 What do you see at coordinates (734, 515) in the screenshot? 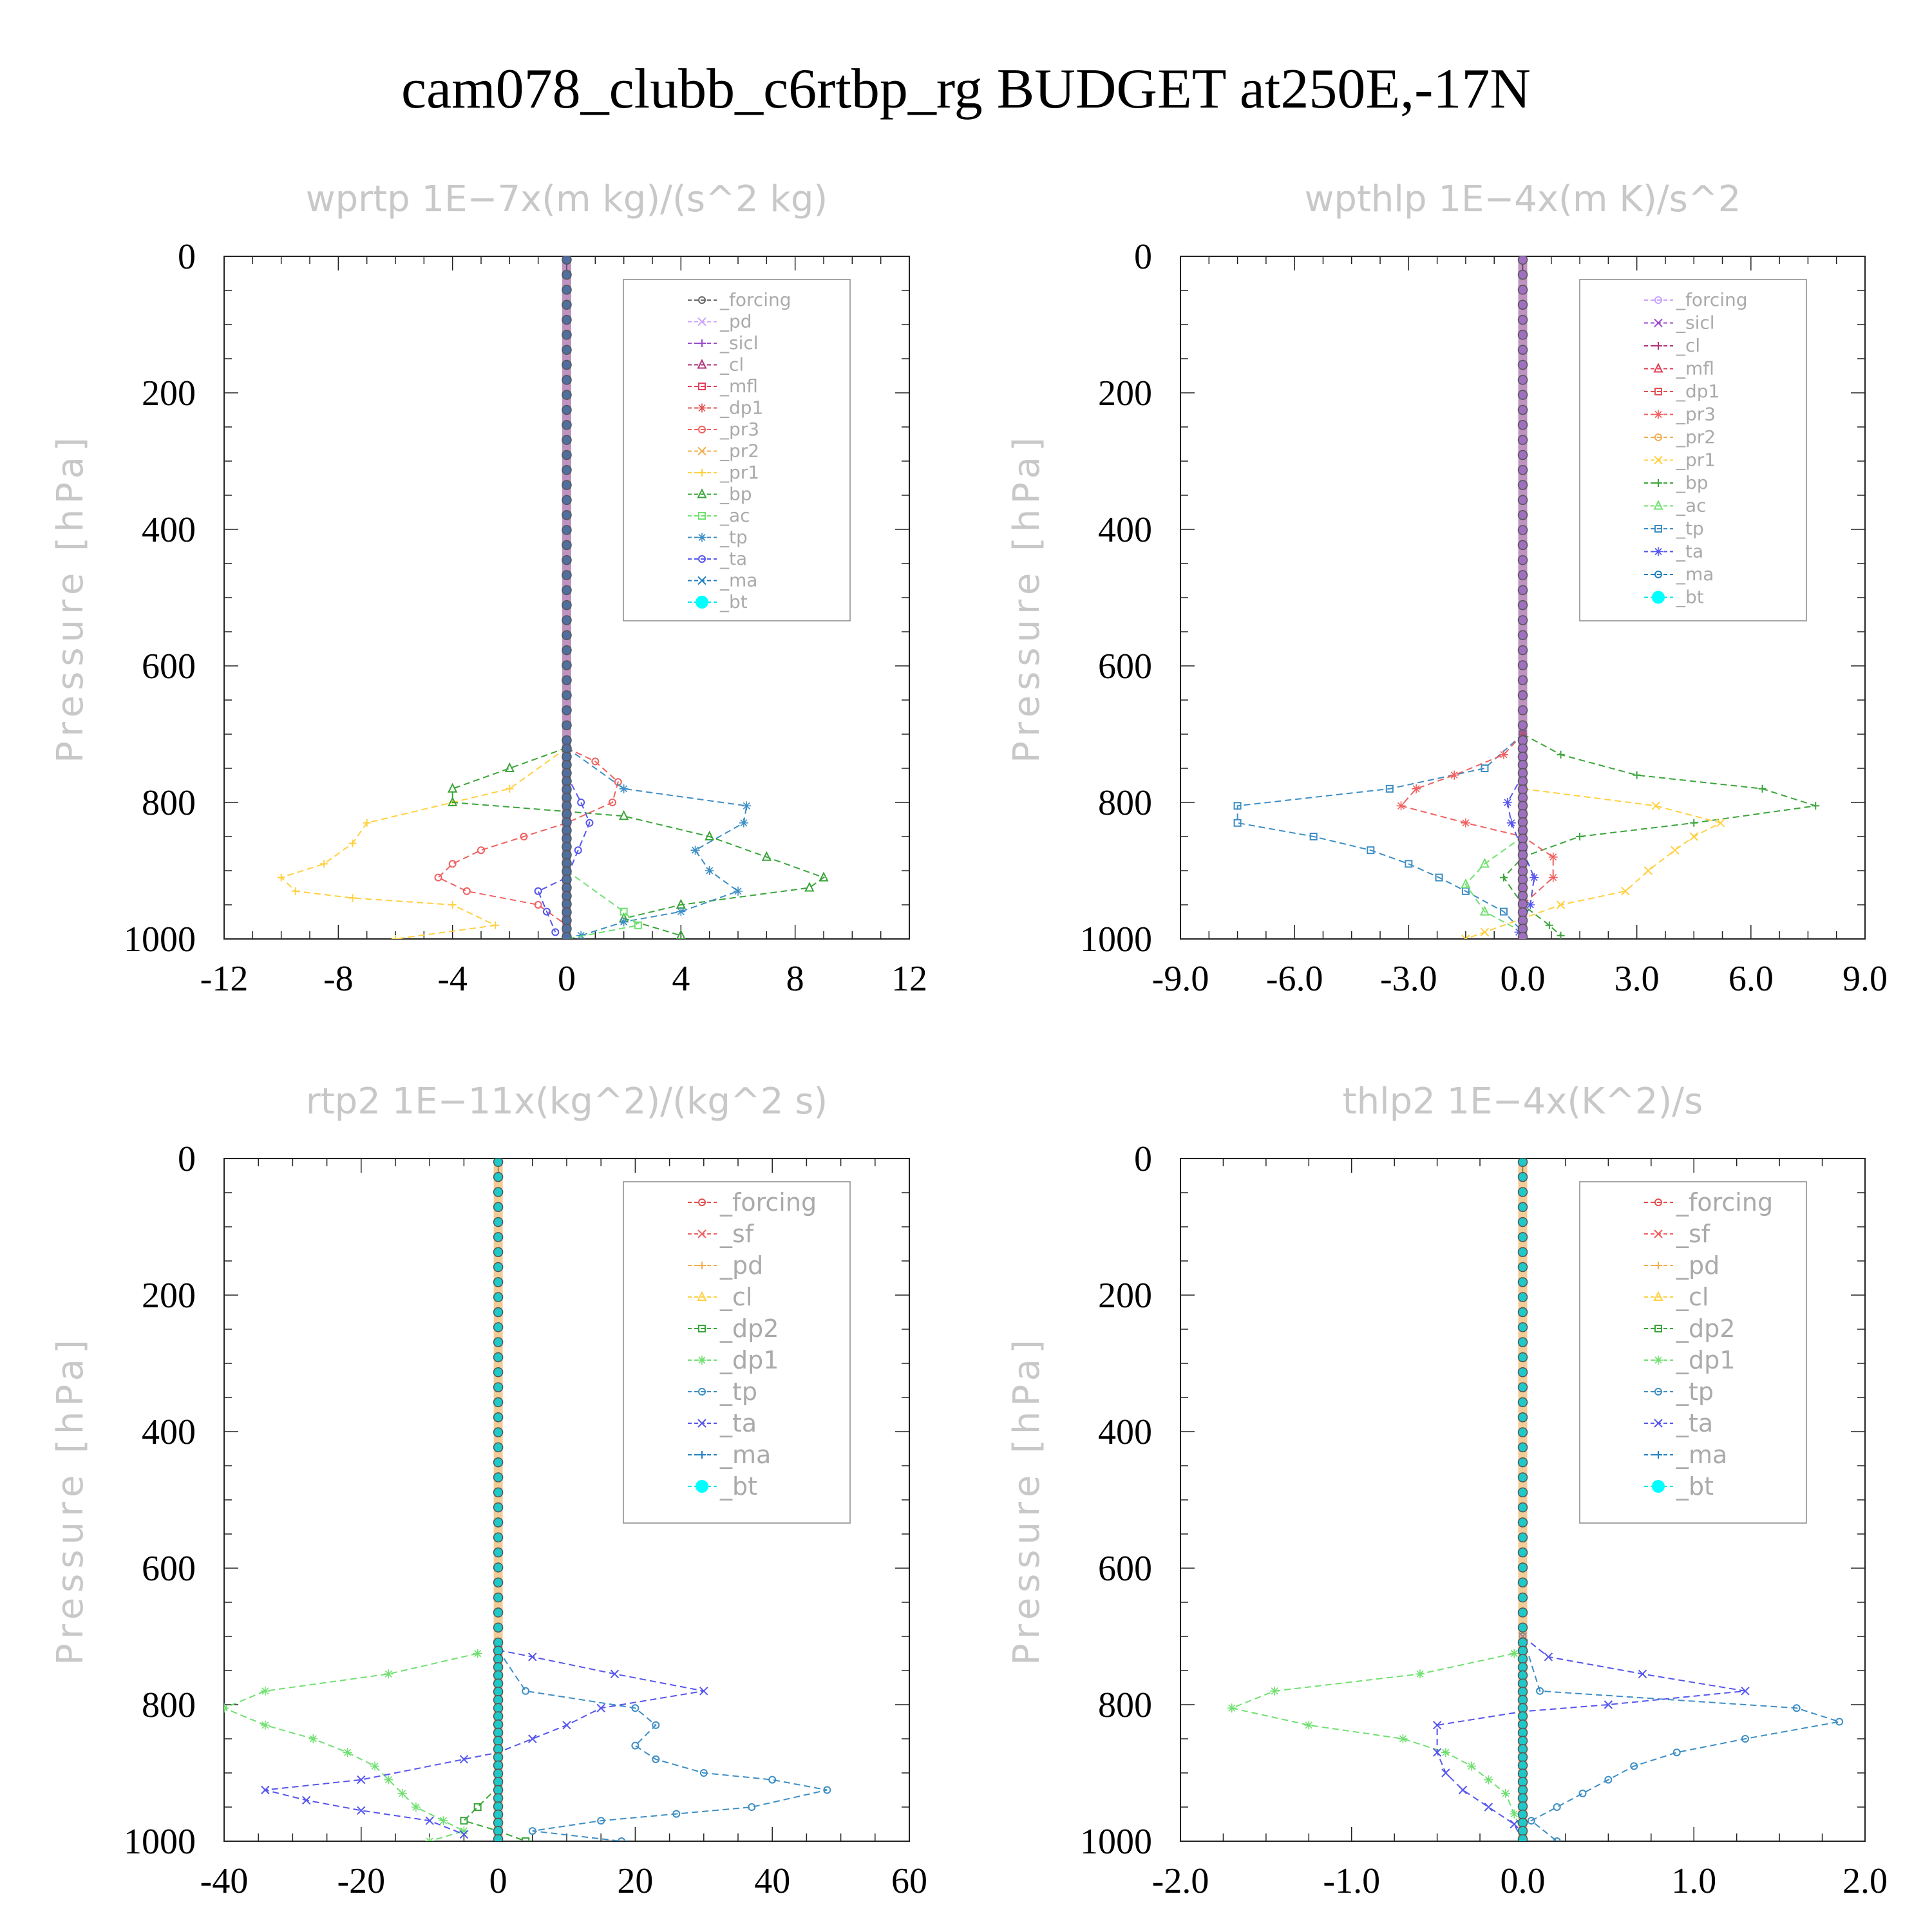
I see `legend-label: _ac` at bounding box center [734, 515].